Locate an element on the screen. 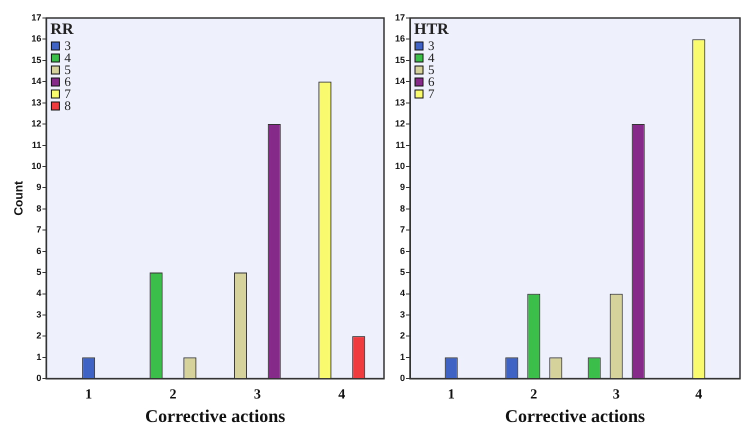  legend-title: RR is located at coordinates (62, 29).